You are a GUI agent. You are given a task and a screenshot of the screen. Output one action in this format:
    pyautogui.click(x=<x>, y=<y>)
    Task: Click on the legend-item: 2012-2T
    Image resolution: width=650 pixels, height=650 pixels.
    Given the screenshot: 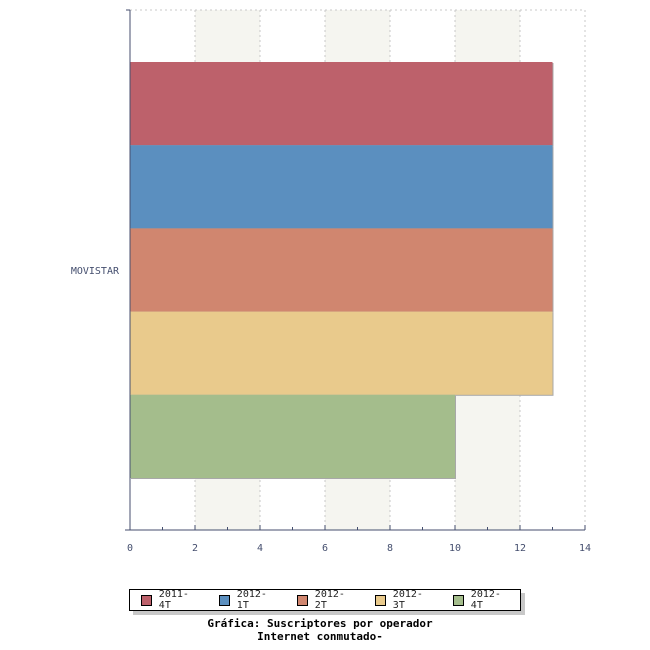 What is the action you would take?
    pyautogui.click(x=326, y=600)
    